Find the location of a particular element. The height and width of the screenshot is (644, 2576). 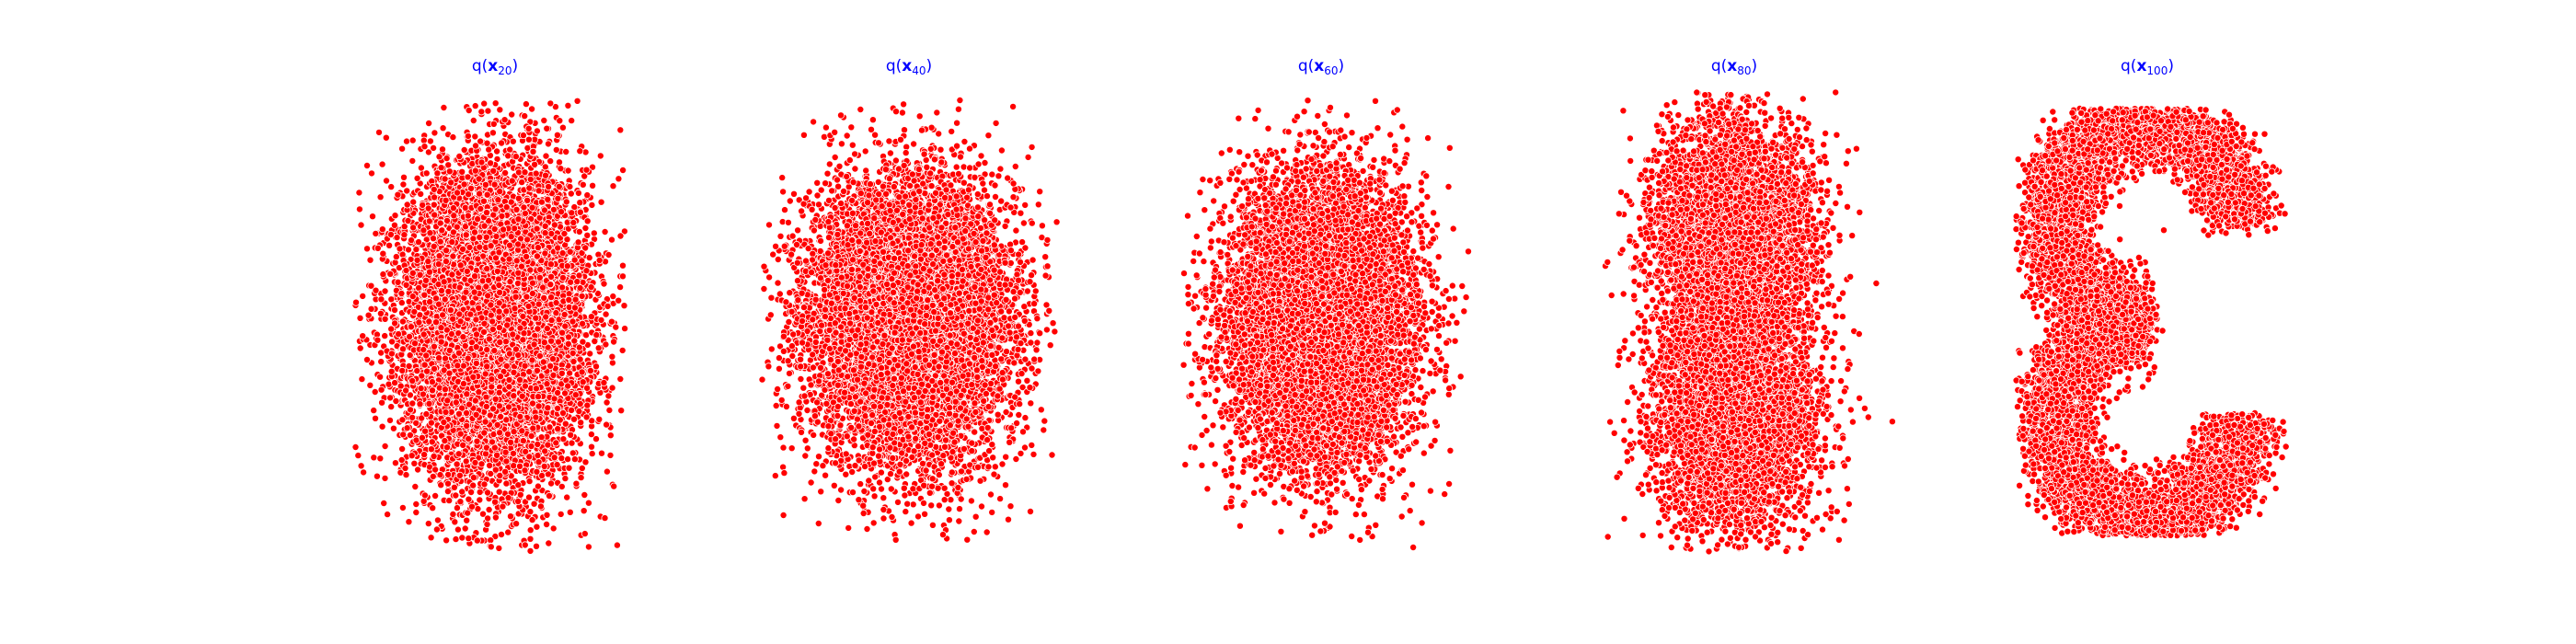

title-suffix: ) is located at coordinates (515, 66).